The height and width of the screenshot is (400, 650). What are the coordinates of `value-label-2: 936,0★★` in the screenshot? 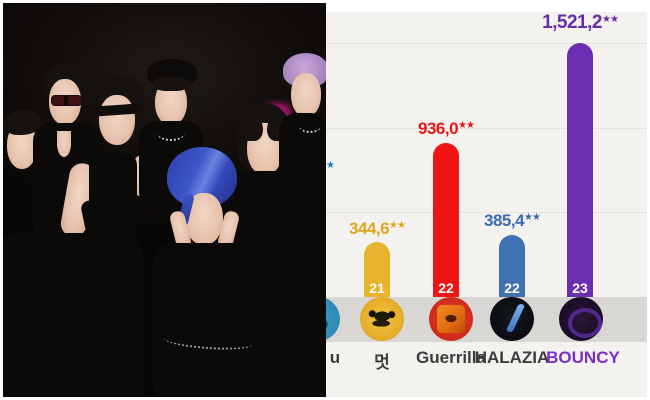 It's located at (446, 128).